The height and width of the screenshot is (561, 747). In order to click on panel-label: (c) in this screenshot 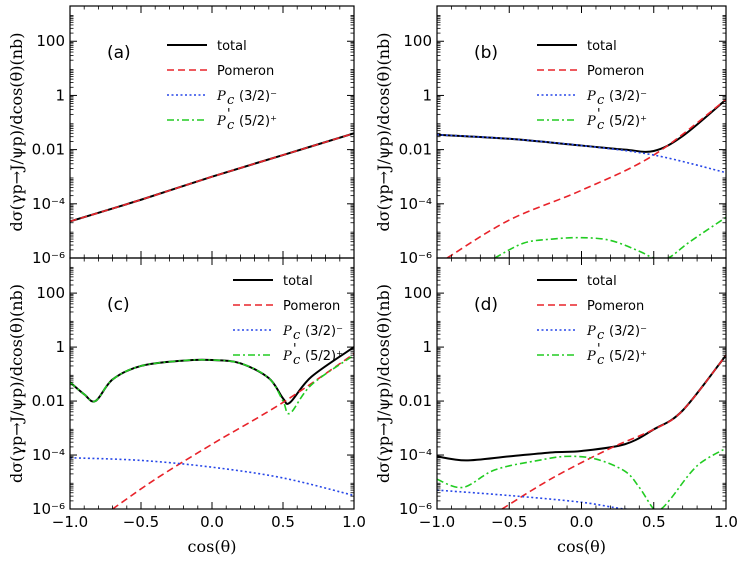, I will do `click(118, 305)`.